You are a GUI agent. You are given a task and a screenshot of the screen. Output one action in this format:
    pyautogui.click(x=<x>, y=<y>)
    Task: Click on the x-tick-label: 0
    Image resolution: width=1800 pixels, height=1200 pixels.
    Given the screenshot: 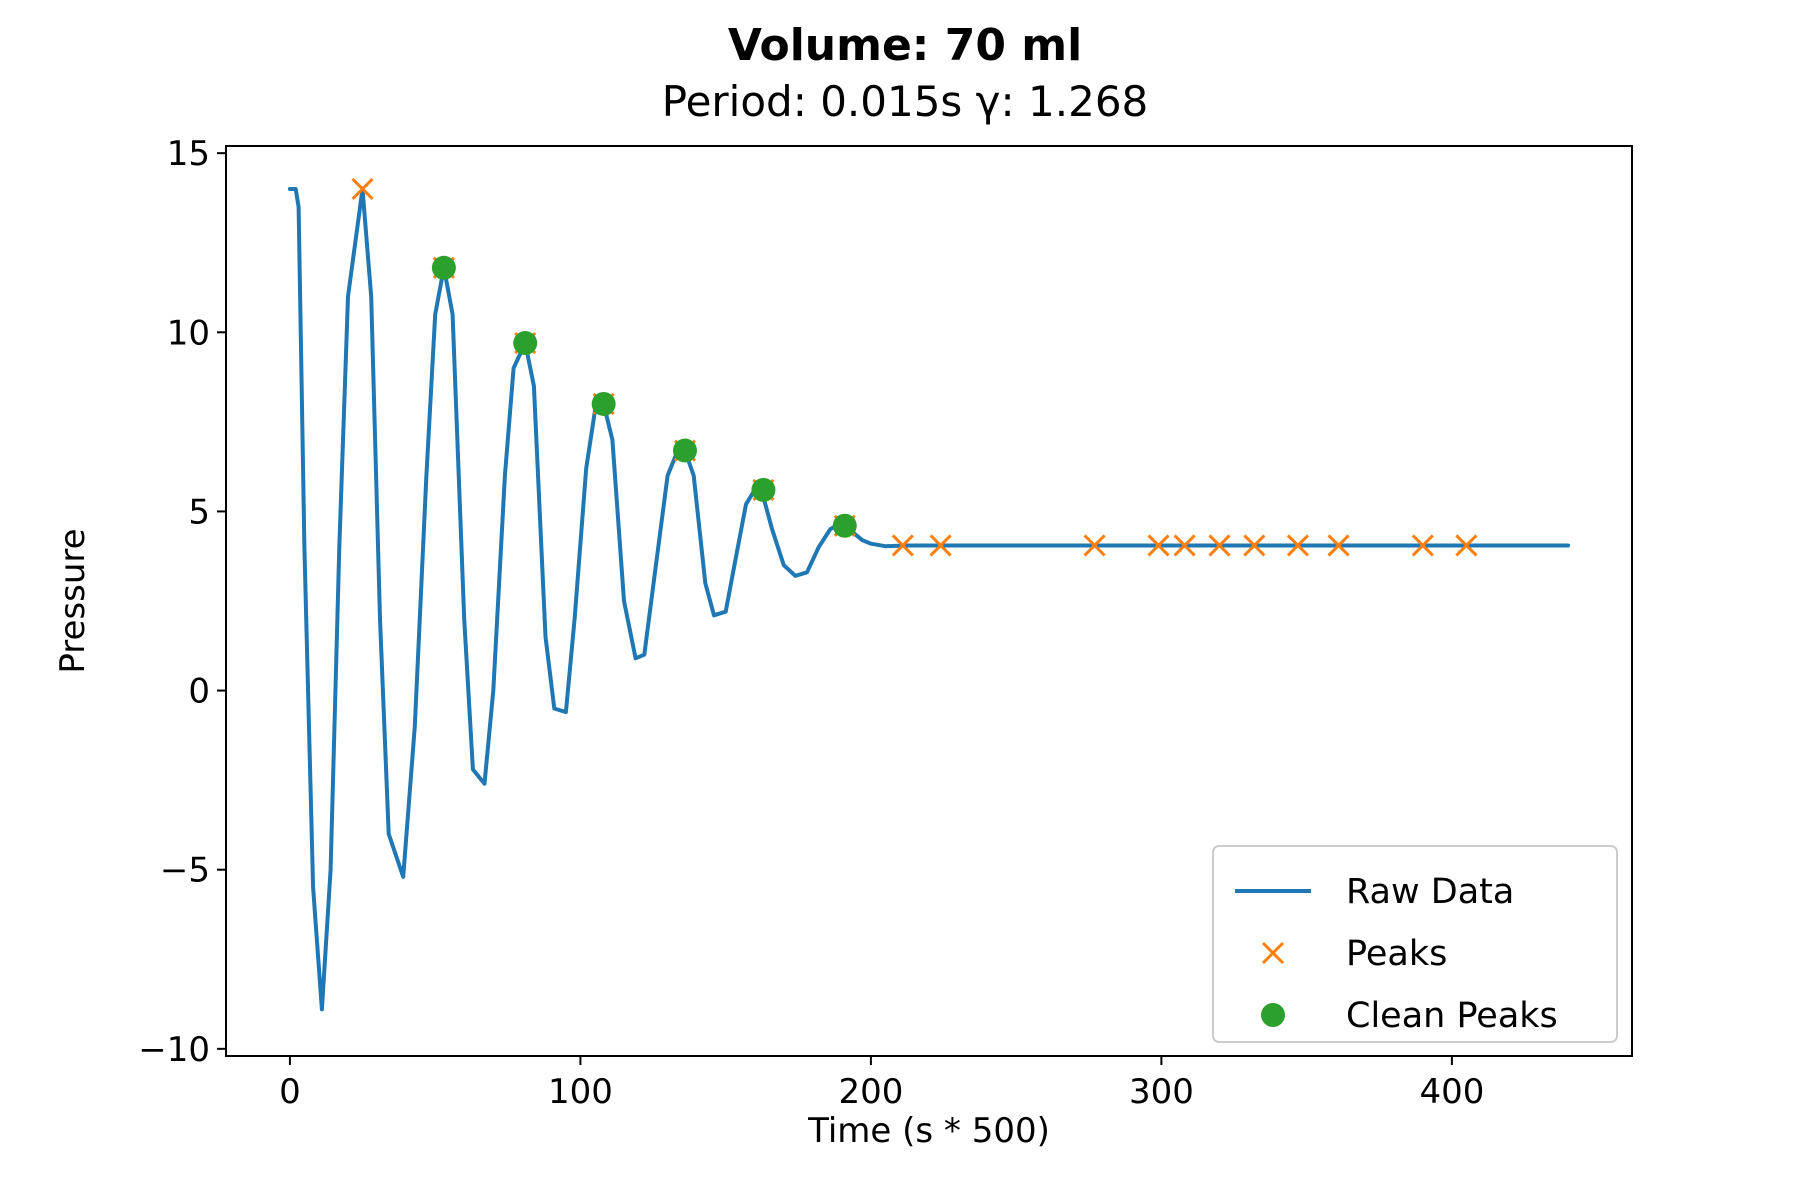 What is the action you would take?
    pyautogui.click(x=290, y=1092)
    